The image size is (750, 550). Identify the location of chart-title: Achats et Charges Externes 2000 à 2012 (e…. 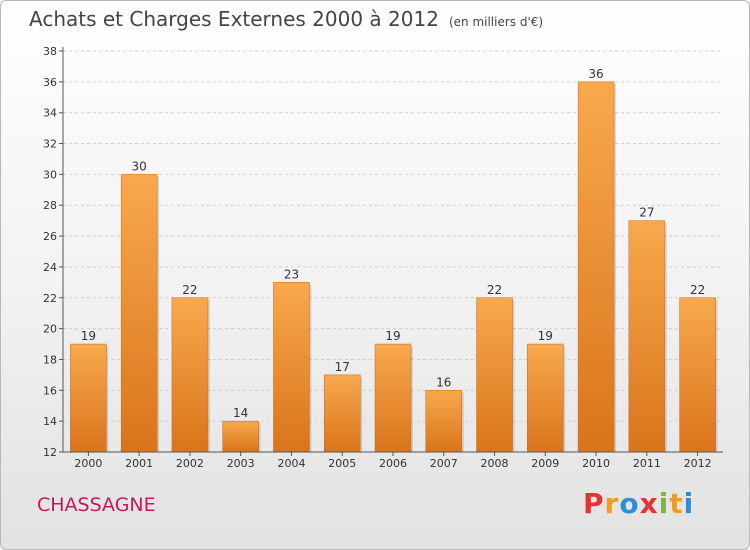
(286, 19).